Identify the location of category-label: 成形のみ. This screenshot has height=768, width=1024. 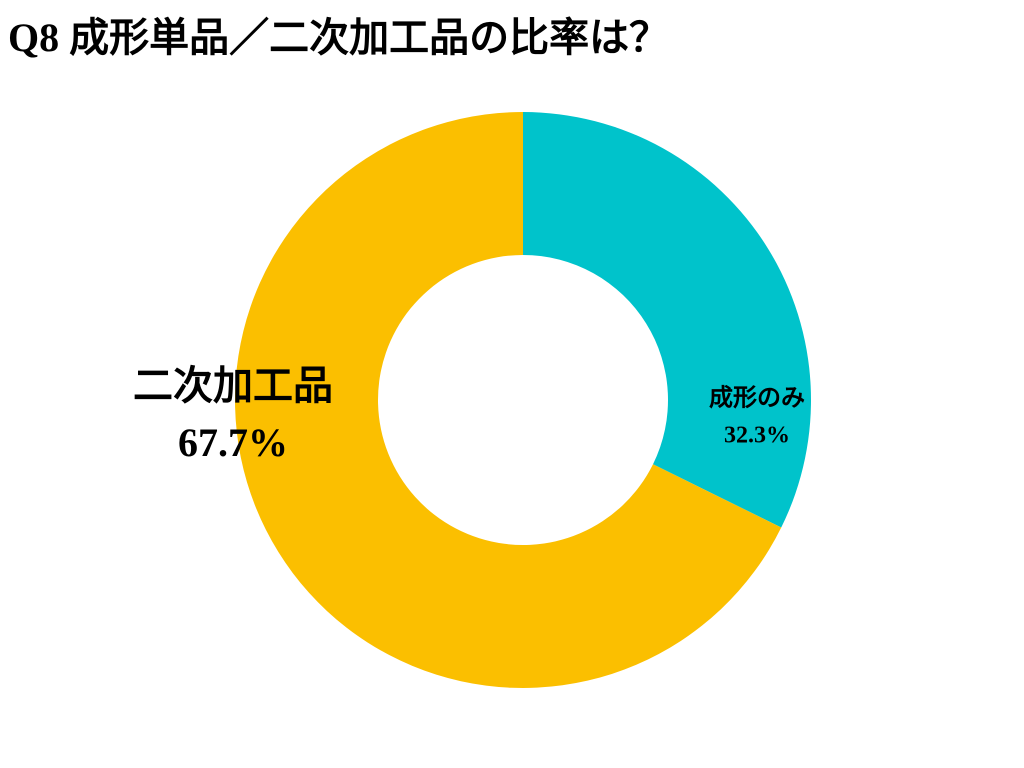
(757, 398).